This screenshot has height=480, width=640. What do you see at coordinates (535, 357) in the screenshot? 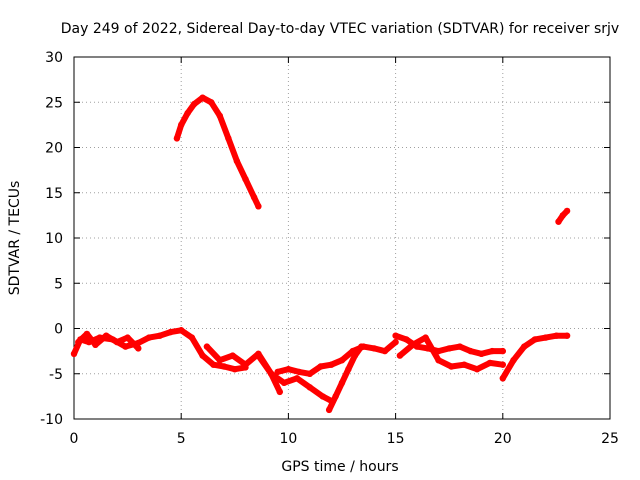
I see `series-arc-late` at bounding box center [535, 357].